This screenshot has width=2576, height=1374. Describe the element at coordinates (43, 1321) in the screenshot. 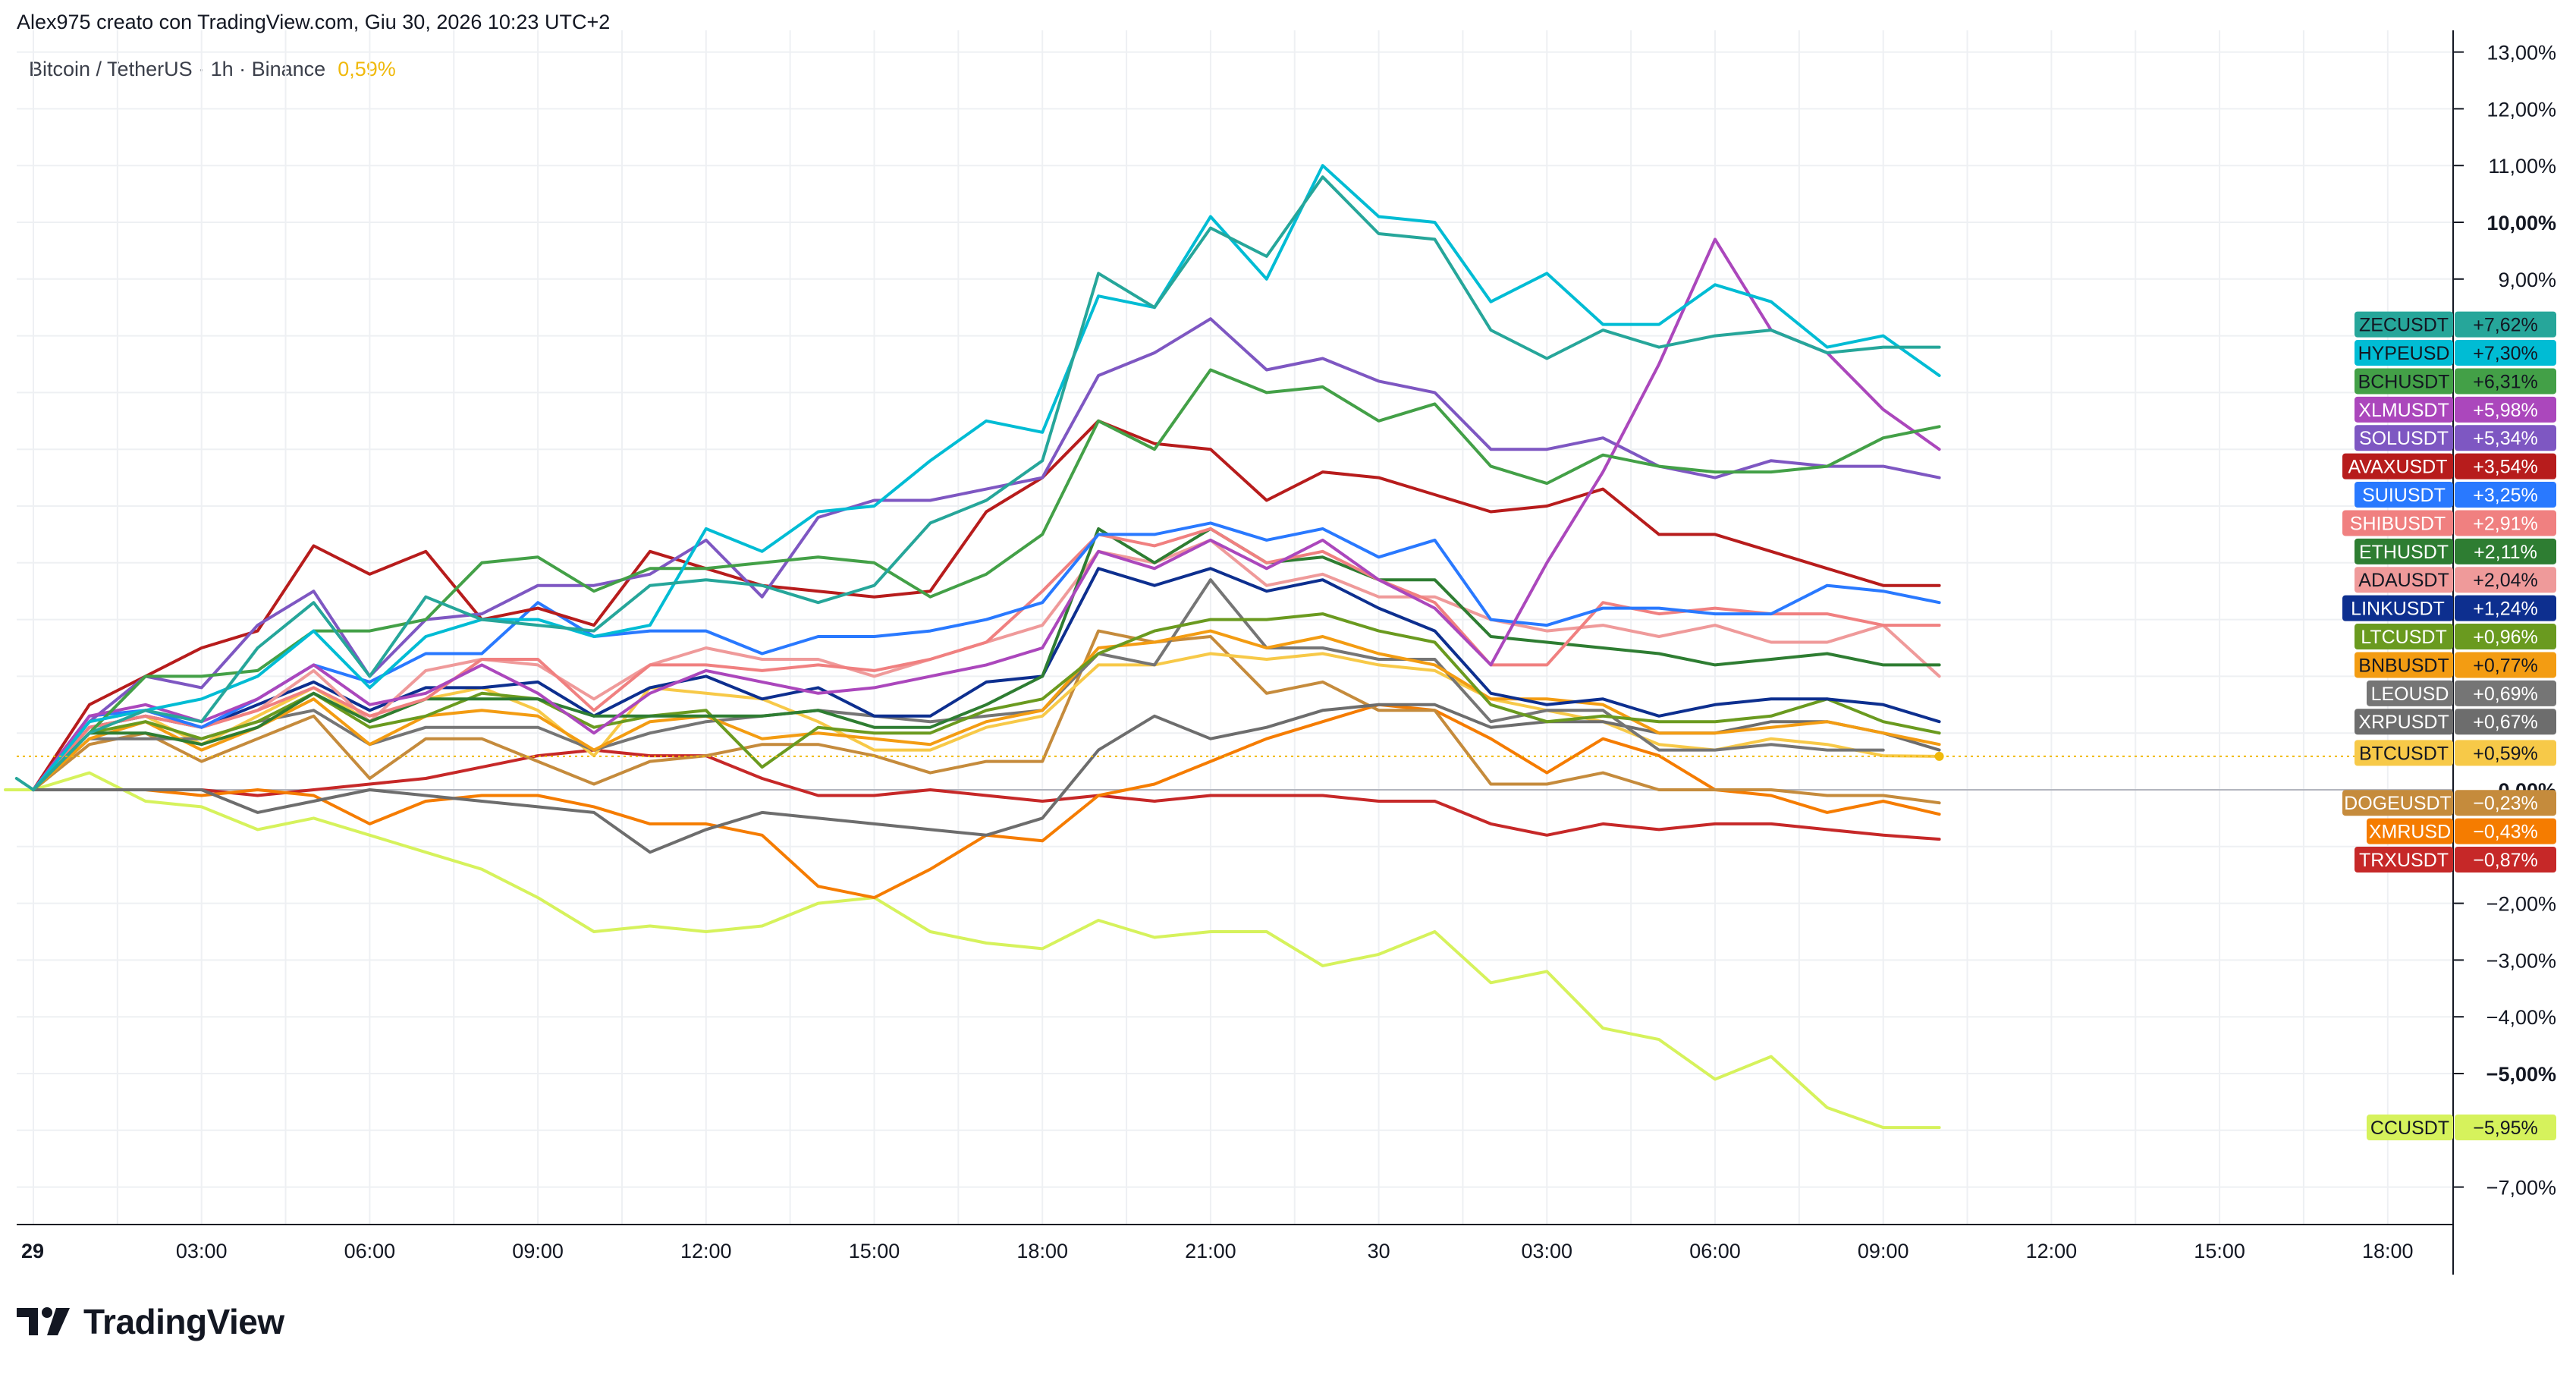

I see `tradingview-logo-icon` at that location.